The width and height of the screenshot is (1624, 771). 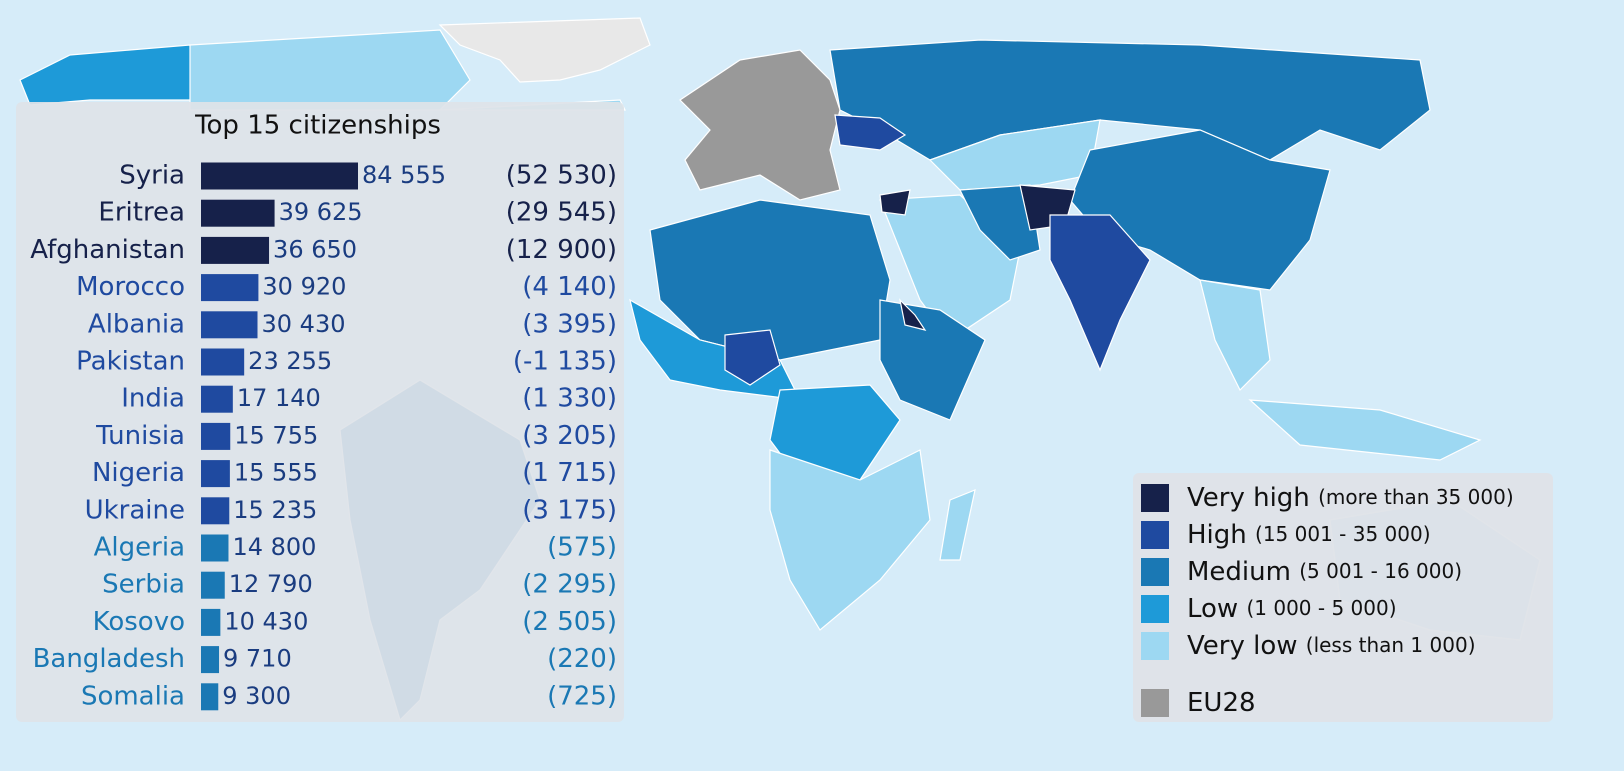 I want to click on legend-name: Very high, so click(x=1248, y=498).